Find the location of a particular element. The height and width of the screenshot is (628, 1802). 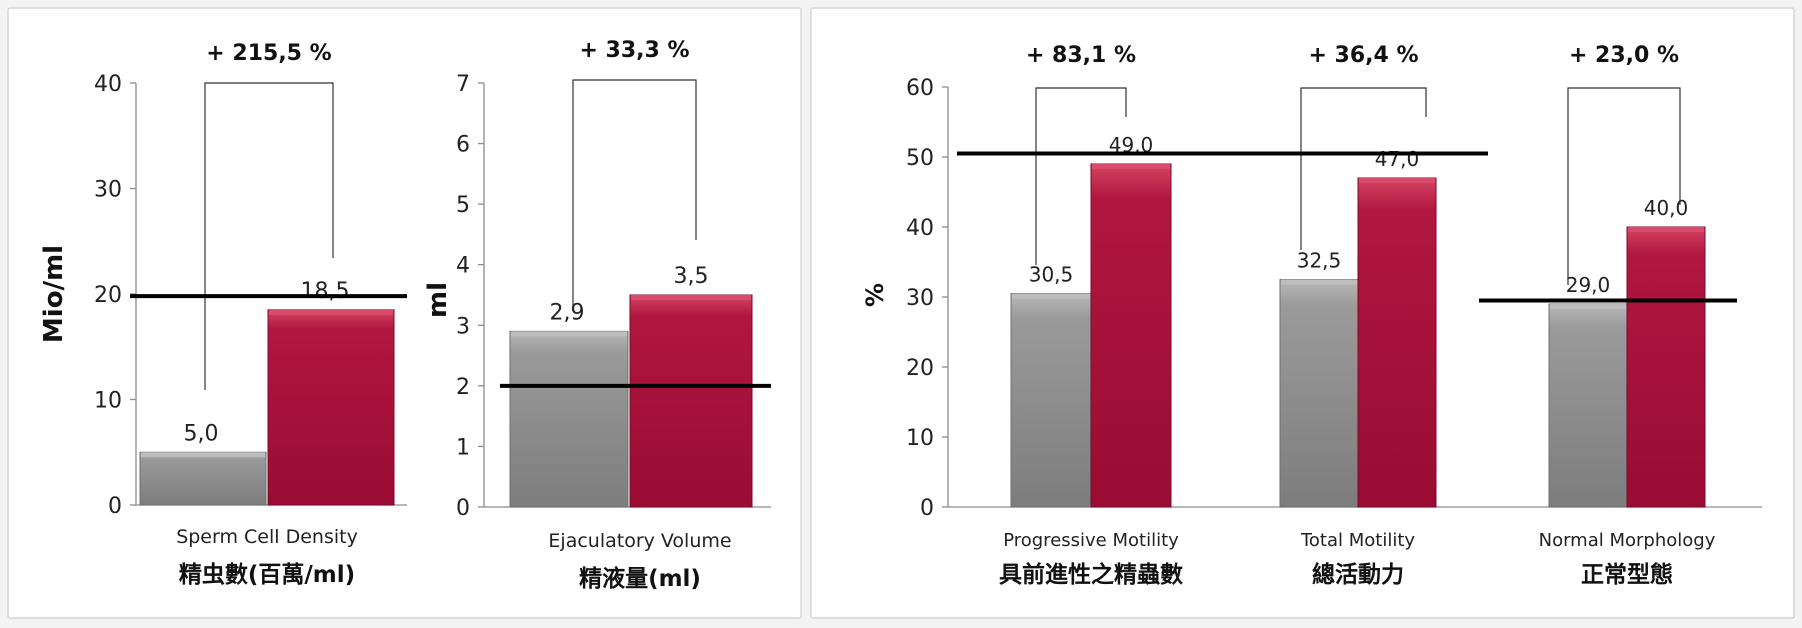

value-label-before: 5,0 is located at coordinates (201, 433).